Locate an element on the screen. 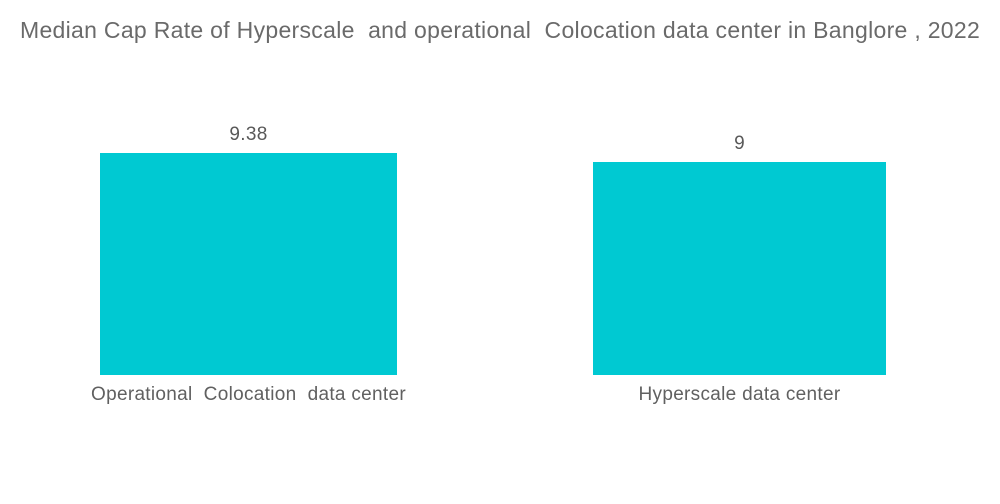  bar-value-label-hyperscale: 9 is located at coordinates (739, 143).